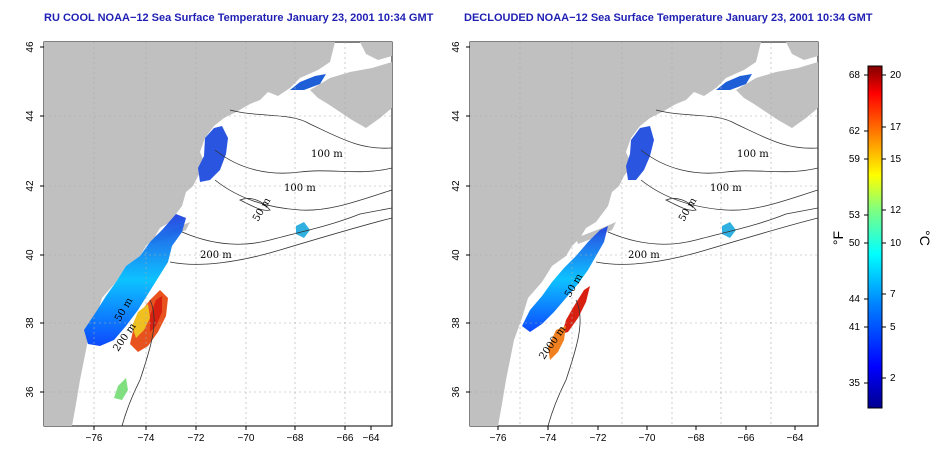  Describe the element at coordinates (925, 238) in the screenshot. I see `celsius-unit-label: °C` at that location.